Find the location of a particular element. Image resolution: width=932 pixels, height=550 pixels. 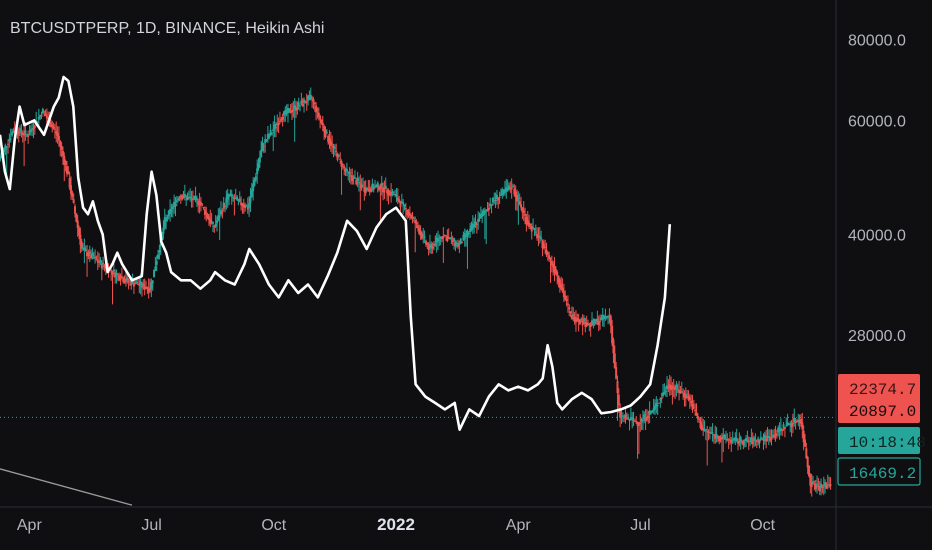

price-tag: 20897.0 is located at coordinates (879, 409).